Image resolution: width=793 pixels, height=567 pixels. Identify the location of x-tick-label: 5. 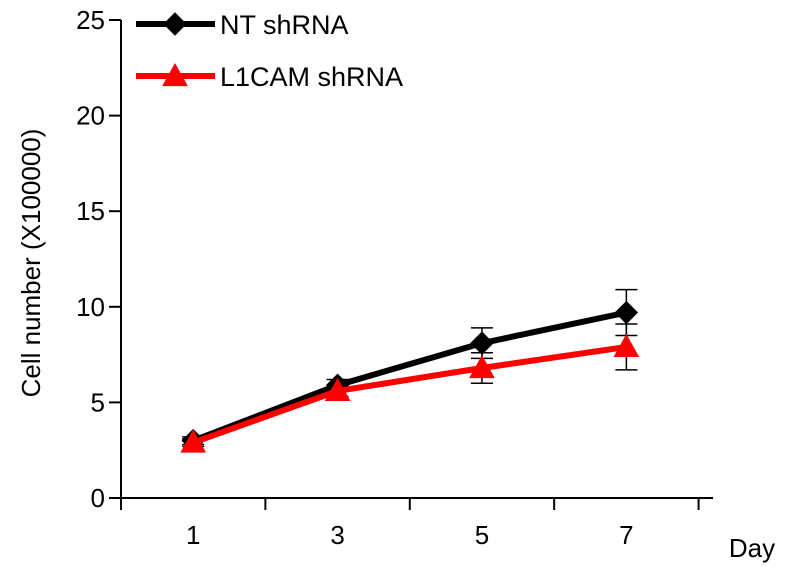
(482, 535).